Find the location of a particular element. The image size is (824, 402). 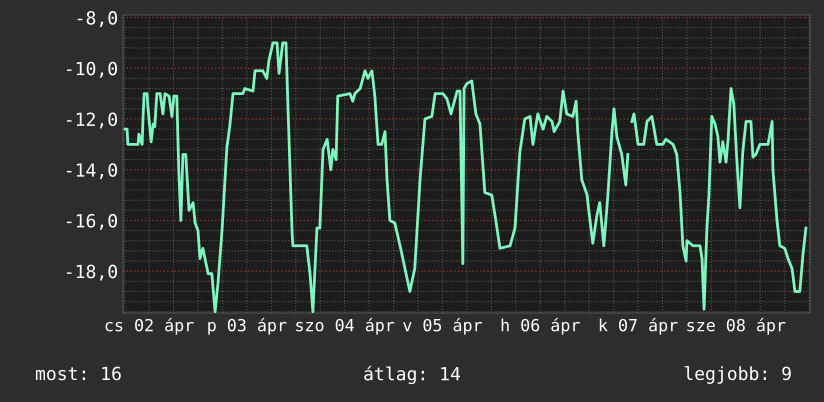

y-tick-label: -8,0 is located at coordinates (97, 19).